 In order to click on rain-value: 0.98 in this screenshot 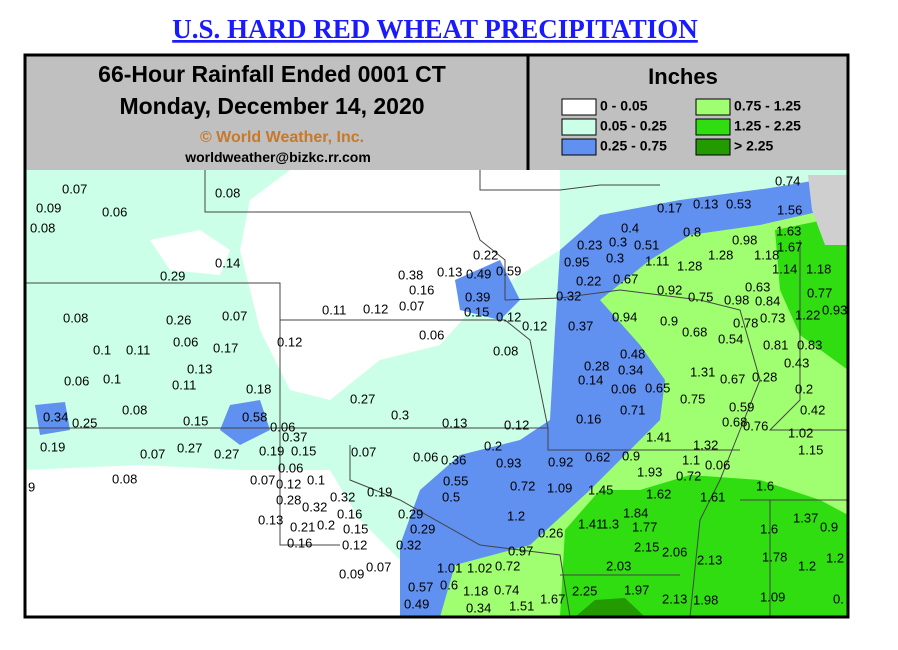, I will do `click(736, 299)`.